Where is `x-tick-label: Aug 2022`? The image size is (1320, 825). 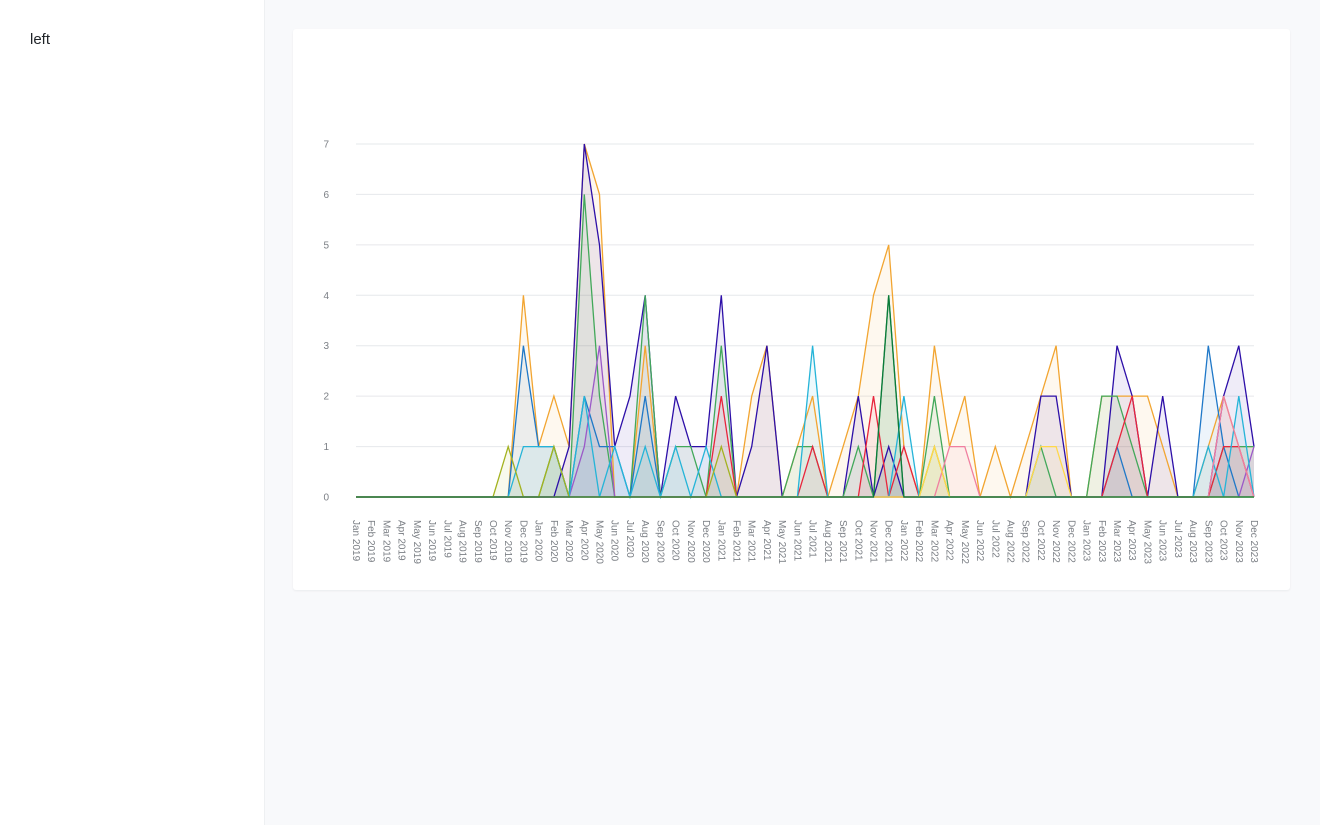
x-tick-label: Aug 2022 is located at coordinates (1009, 541).